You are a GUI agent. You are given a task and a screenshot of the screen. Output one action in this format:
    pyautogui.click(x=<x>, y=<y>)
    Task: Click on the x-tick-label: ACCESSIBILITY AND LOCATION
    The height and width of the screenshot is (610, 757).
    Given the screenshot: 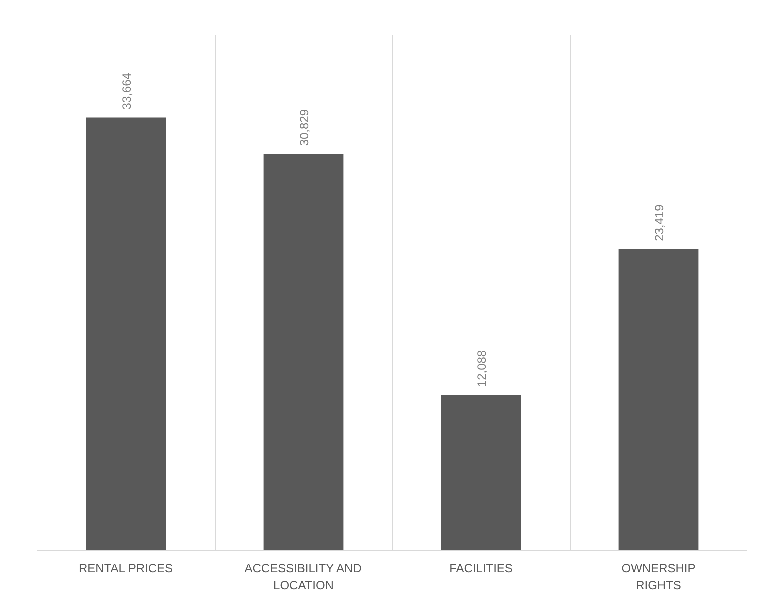 What is the action you would take?
    pyautogui.click(x=303, y=577)
    